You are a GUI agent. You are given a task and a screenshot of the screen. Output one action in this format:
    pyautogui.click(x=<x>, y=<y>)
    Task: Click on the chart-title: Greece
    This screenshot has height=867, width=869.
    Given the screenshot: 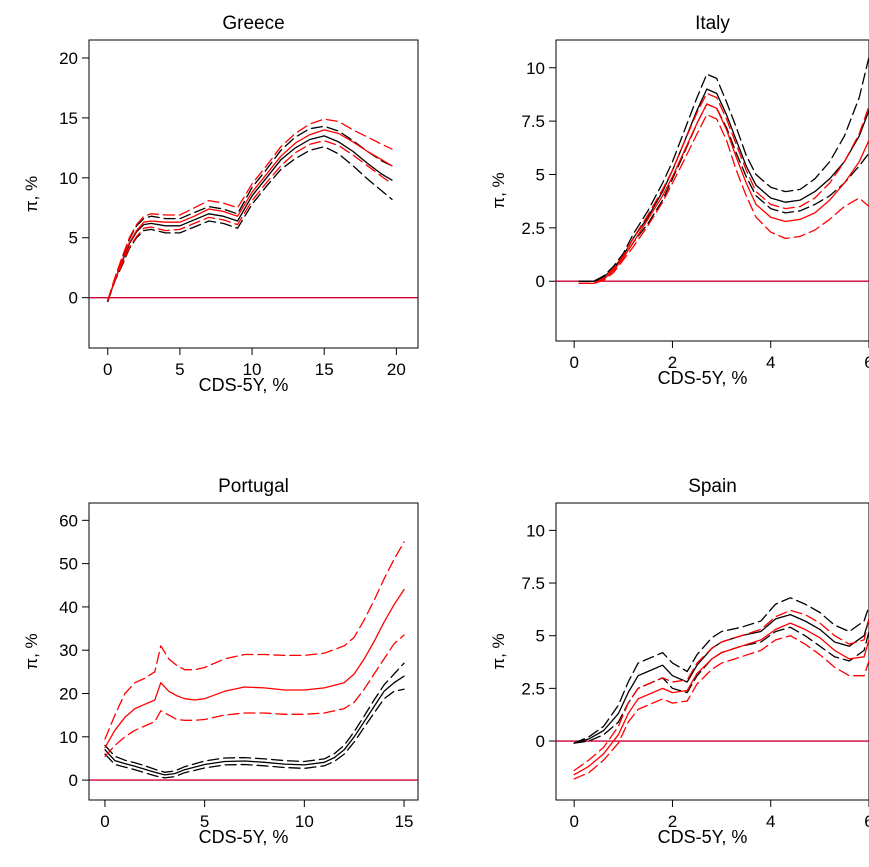 What is the action you would take?
    pyautogui.click(x=253, y=23)
    